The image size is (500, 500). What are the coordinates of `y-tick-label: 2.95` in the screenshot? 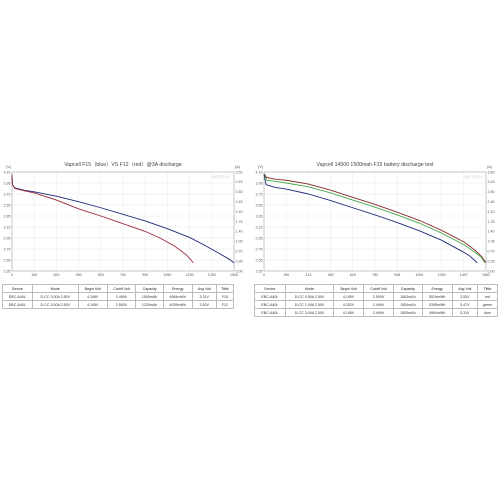 It's located at (7, 238).